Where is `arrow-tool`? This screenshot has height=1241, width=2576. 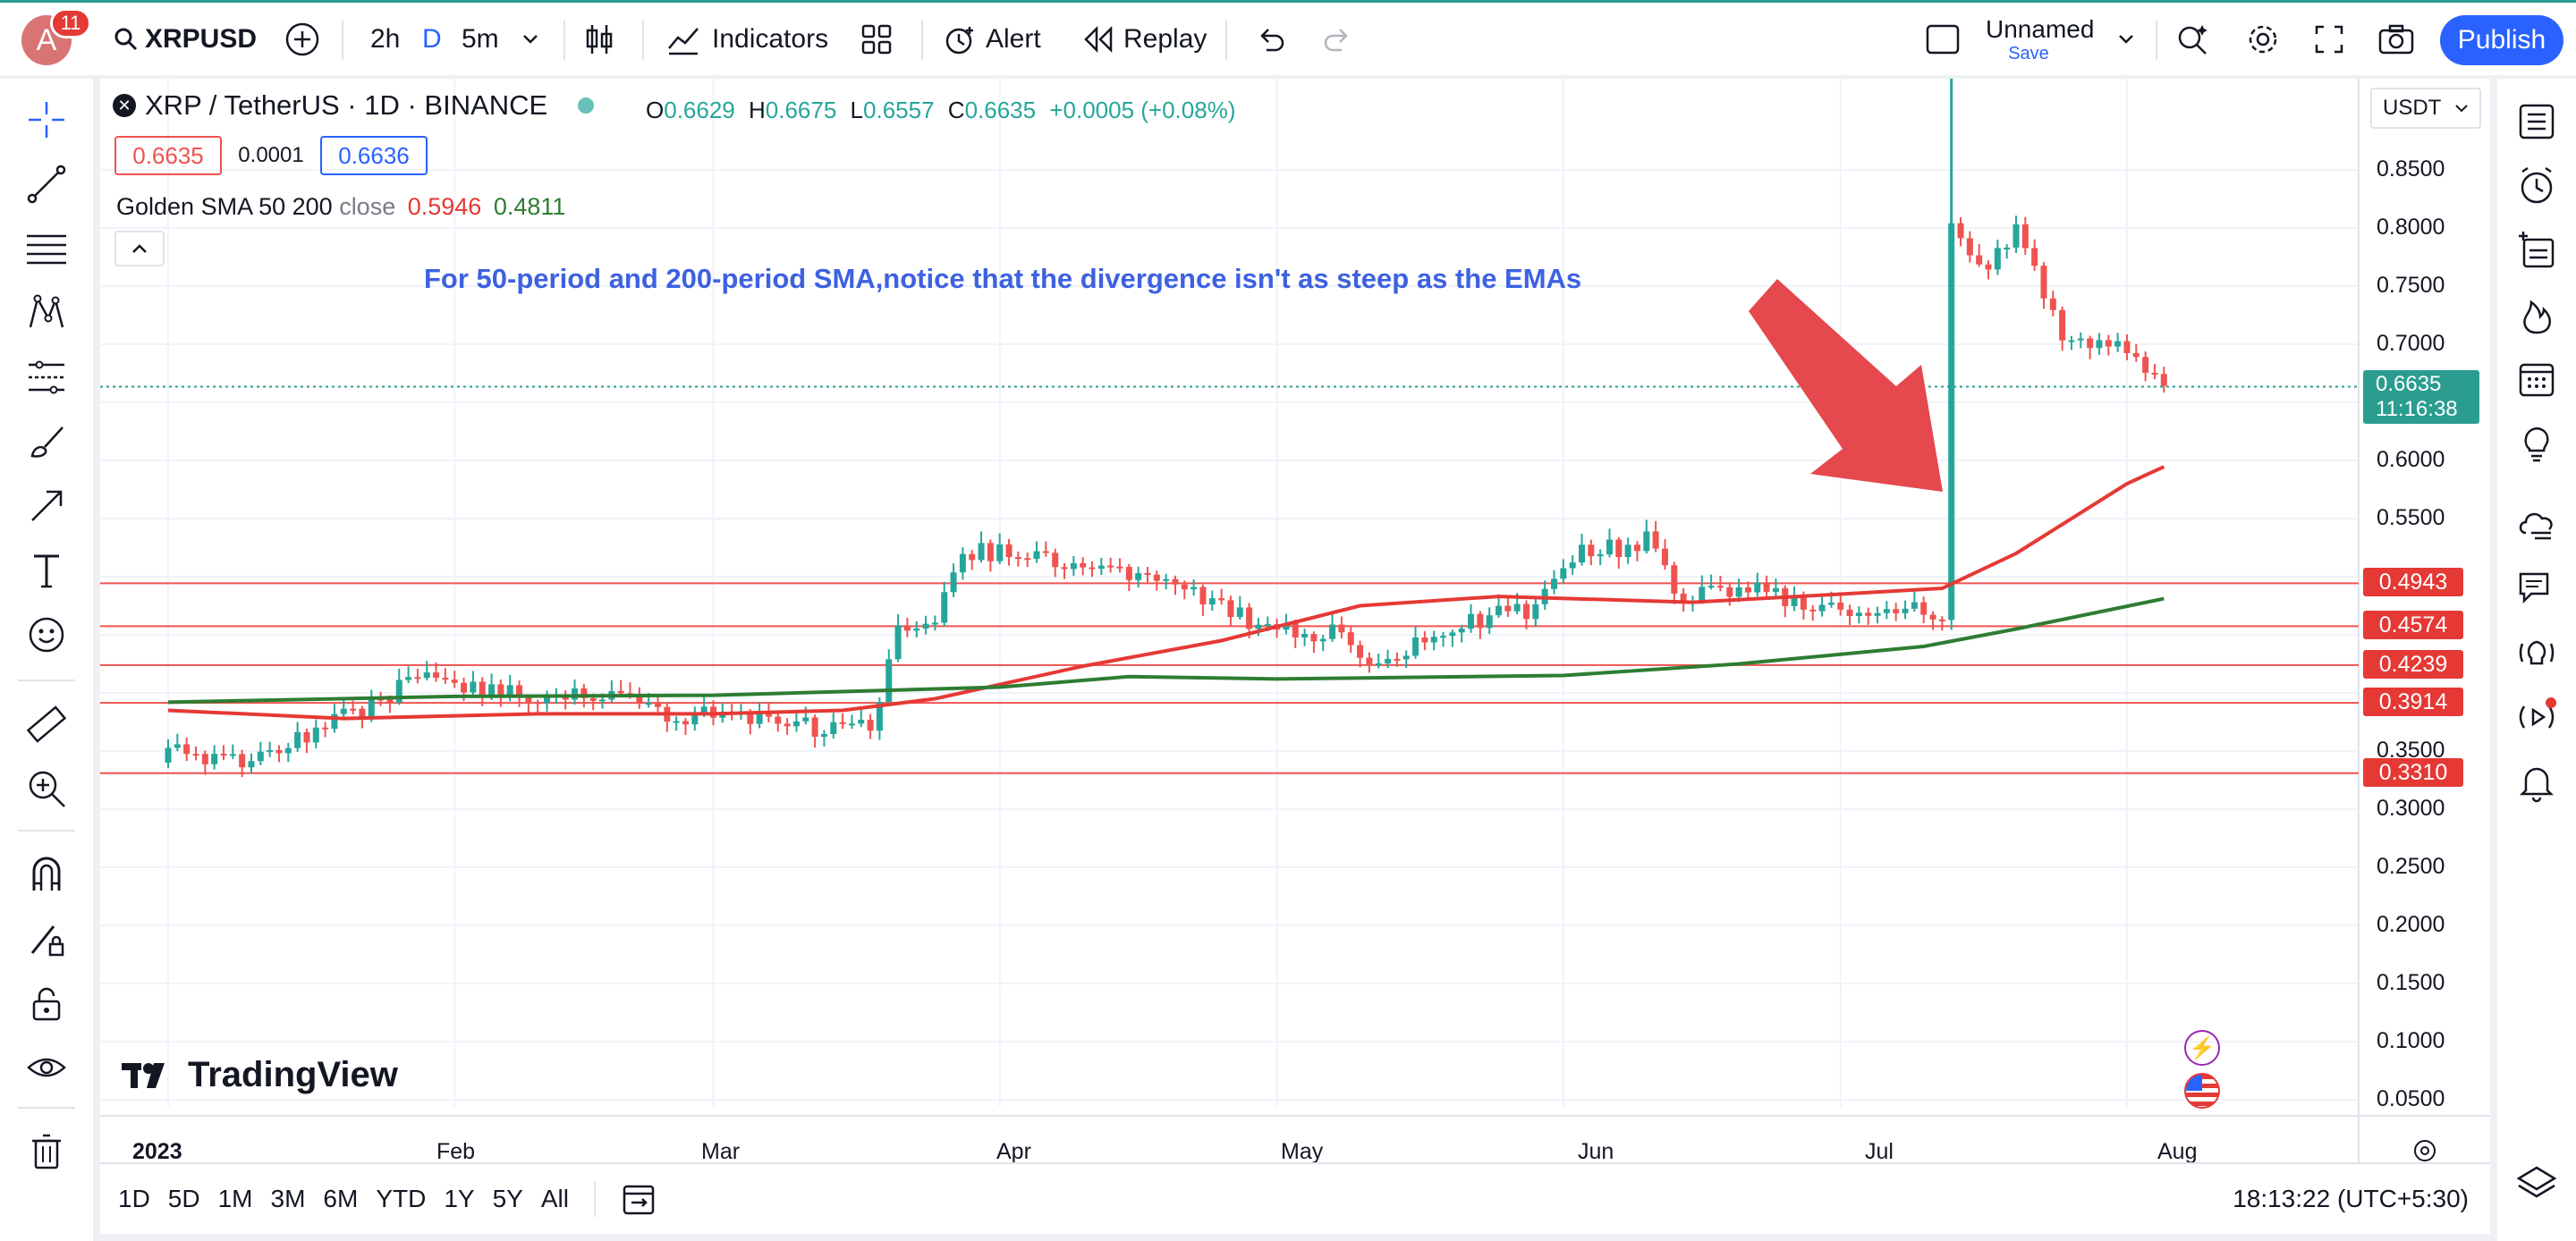 arrow-tool is located at coordinates (46, 506).